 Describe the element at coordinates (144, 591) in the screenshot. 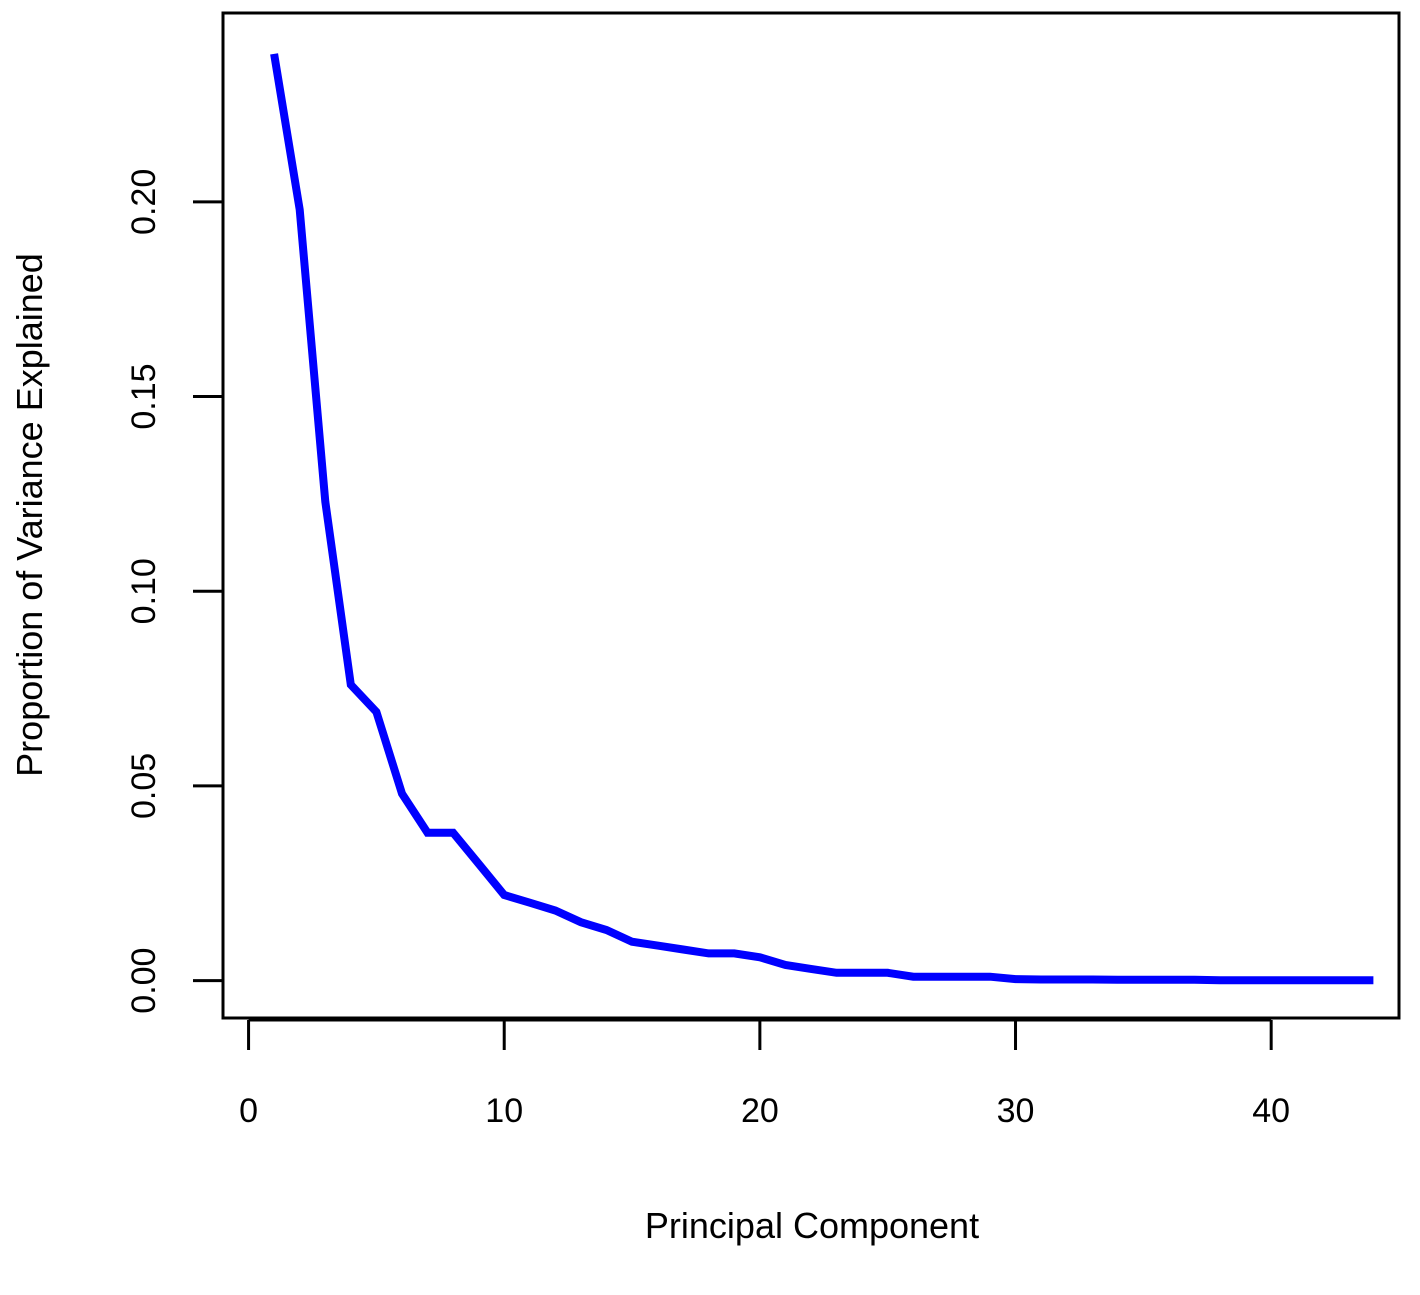

I see `y-tick-label: 0.10` at that location.